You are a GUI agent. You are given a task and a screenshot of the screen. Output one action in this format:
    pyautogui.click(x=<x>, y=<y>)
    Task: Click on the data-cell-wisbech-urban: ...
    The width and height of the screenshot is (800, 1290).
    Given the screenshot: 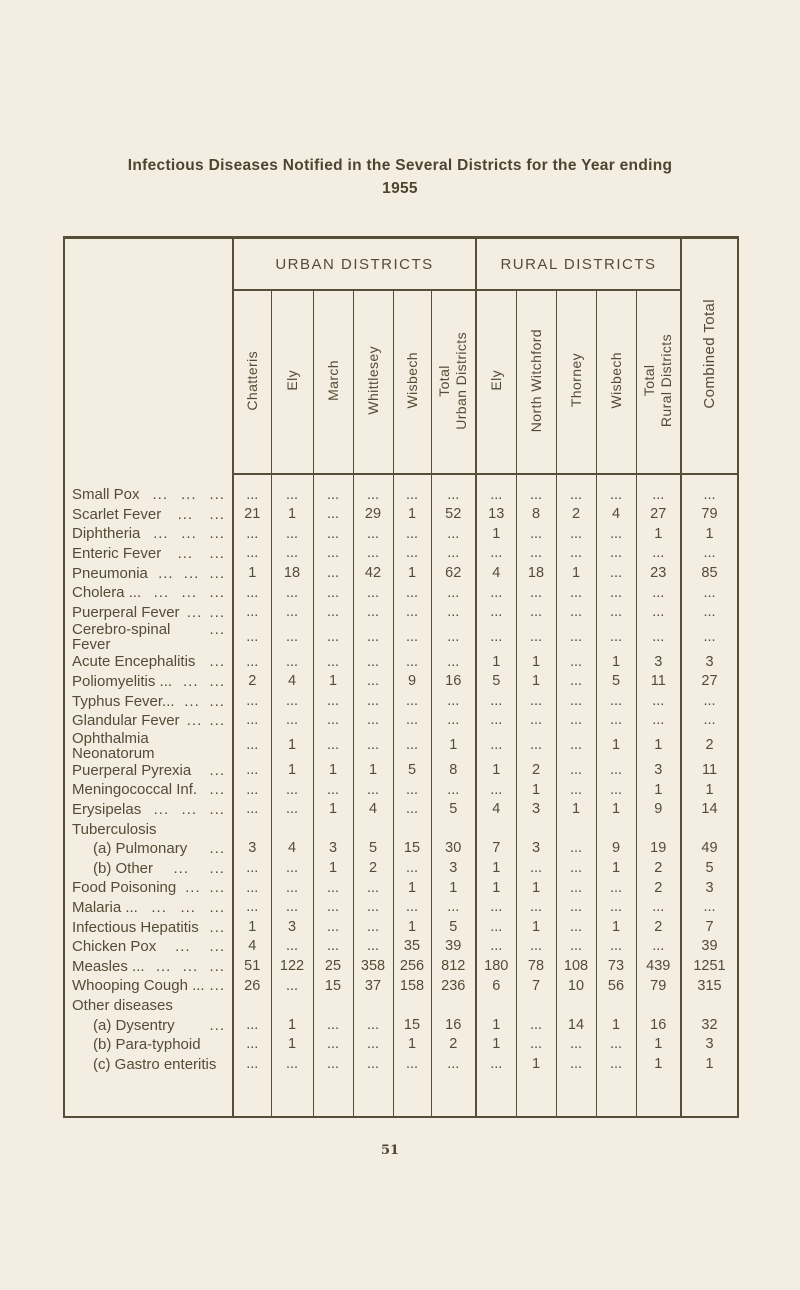 What is the action you would take?
    pyautogui.click(x=411, y=612)
    